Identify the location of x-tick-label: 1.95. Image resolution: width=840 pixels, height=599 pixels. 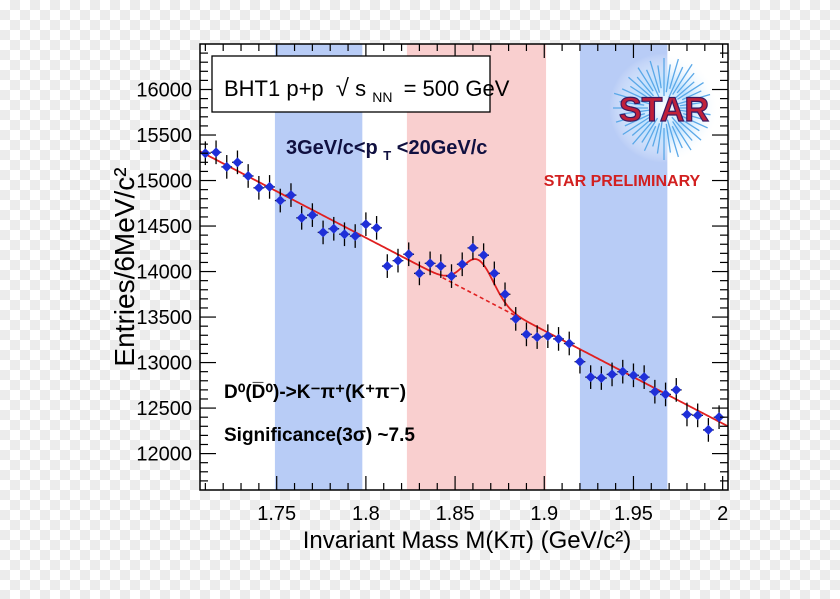
(633, 514).